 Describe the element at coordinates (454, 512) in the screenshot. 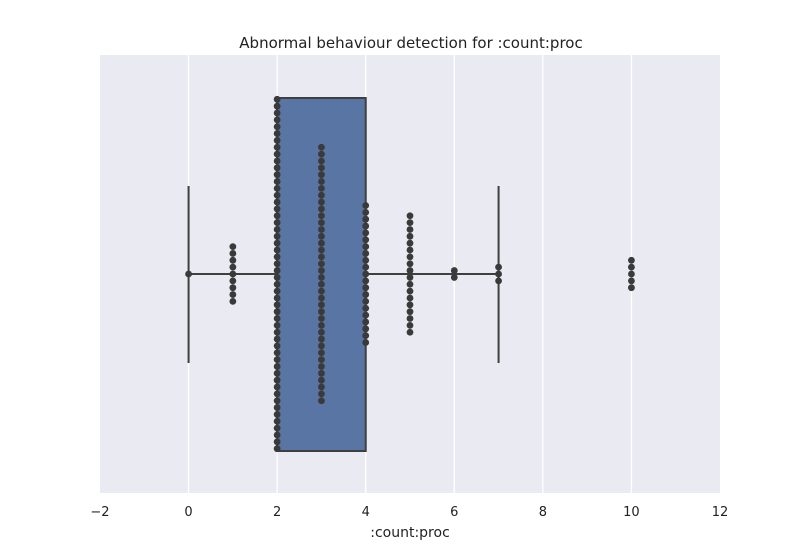

I see `x-tick-label: 6` at that location.